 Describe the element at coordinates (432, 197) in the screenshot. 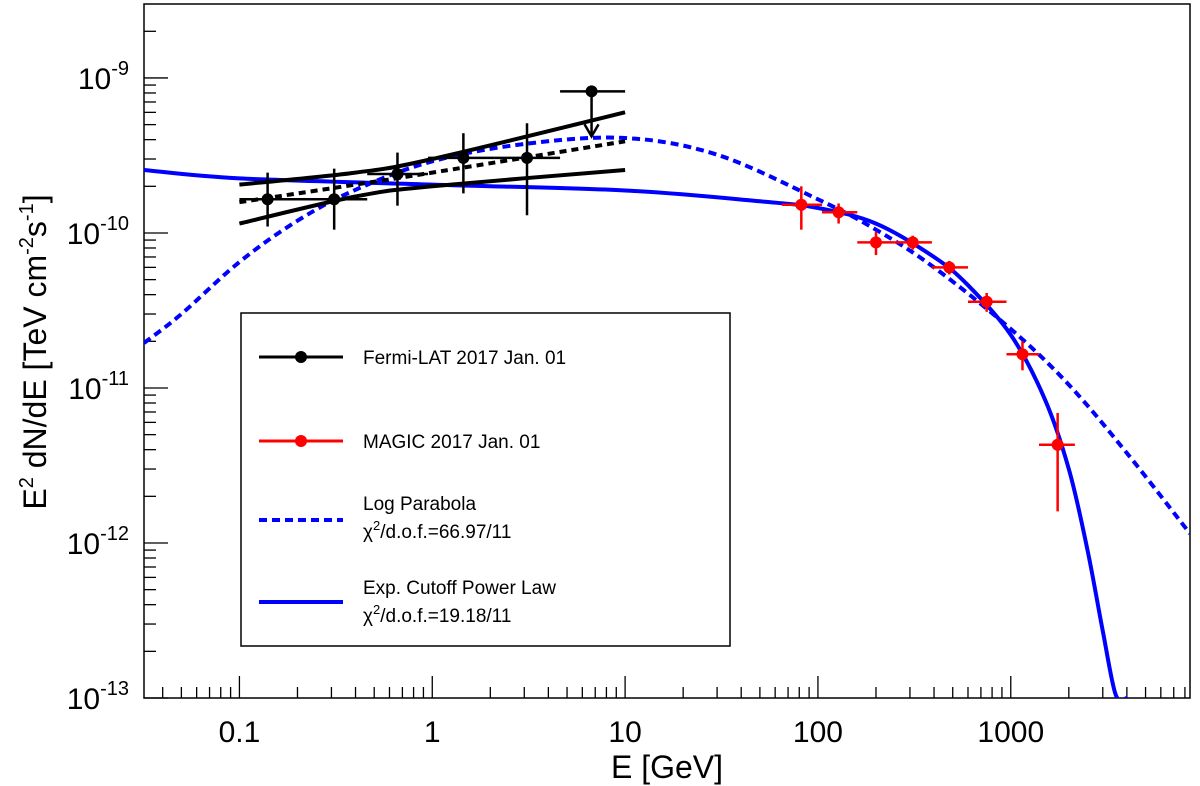

I see `bowtie-lower` at that location.